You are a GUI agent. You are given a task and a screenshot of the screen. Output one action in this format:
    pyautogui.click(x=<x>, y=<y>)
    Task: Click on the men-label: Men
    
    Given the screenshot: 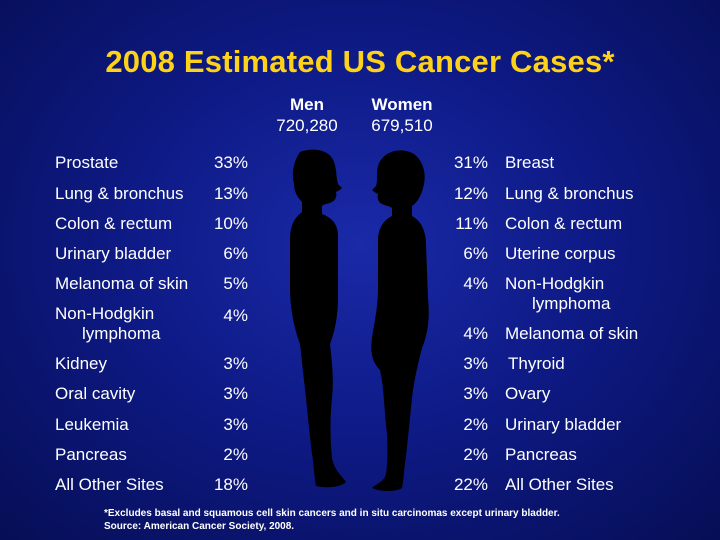 What is the action you would take?
    pyautogui.click(x=307, y=104)
    